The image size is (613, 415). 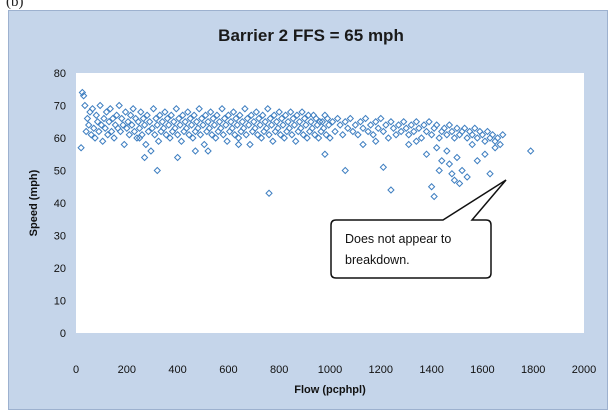 I want to click on callout-text-line-1: Does not appear to, so click(x=398, y=239).